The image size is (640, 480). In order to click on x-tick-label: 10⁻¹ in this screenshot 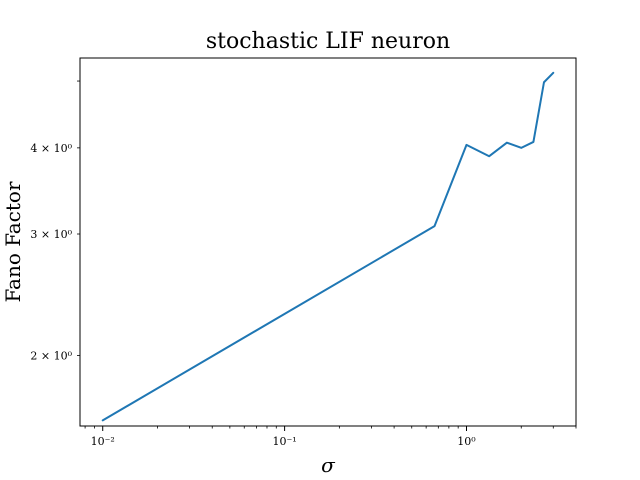, I will do `click(285, 441)`.